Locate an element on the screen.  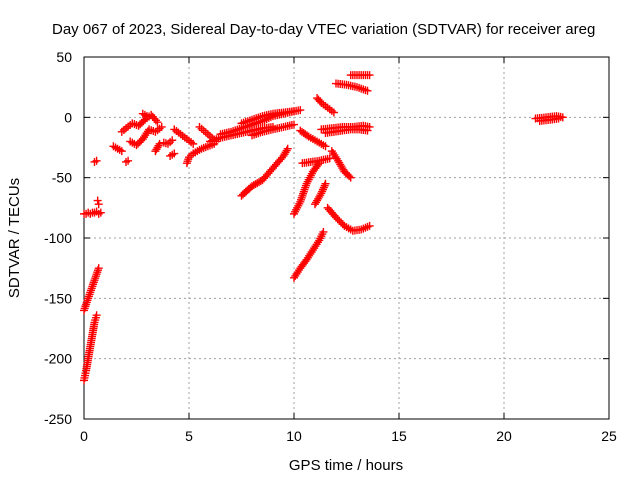
y-tick-label: -200 is located at coordinates (58, 359).